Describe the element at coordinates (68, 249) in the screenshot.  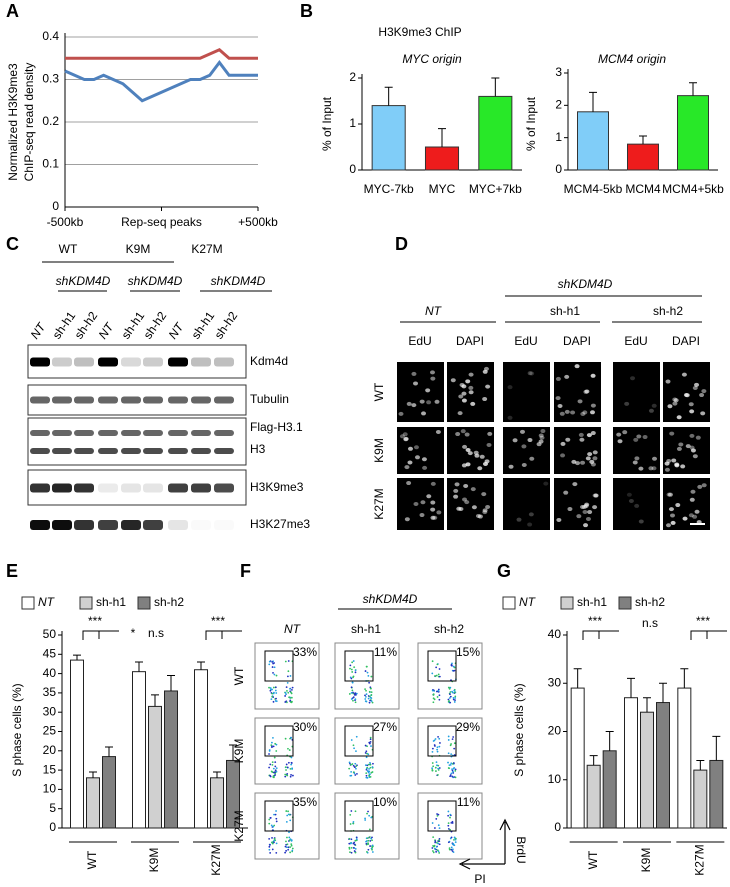
I see `genotype-label: WT` at that location.